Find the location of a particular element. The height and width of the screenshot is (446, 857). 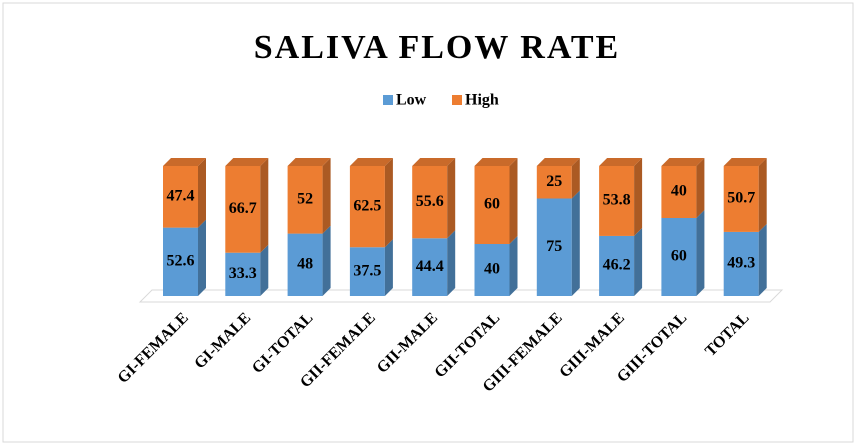

data-label: 47.4 is located at coordinates (181, 195).